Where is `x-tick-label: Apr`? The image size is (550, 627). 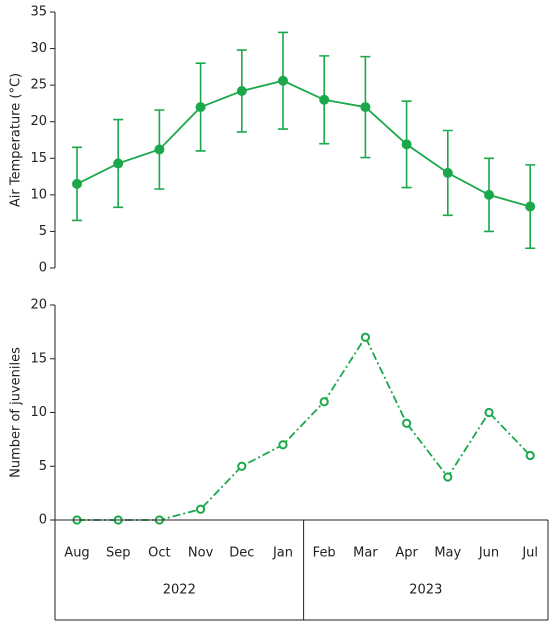 x-tick-label: Apr is located at coordinates (406, 553).